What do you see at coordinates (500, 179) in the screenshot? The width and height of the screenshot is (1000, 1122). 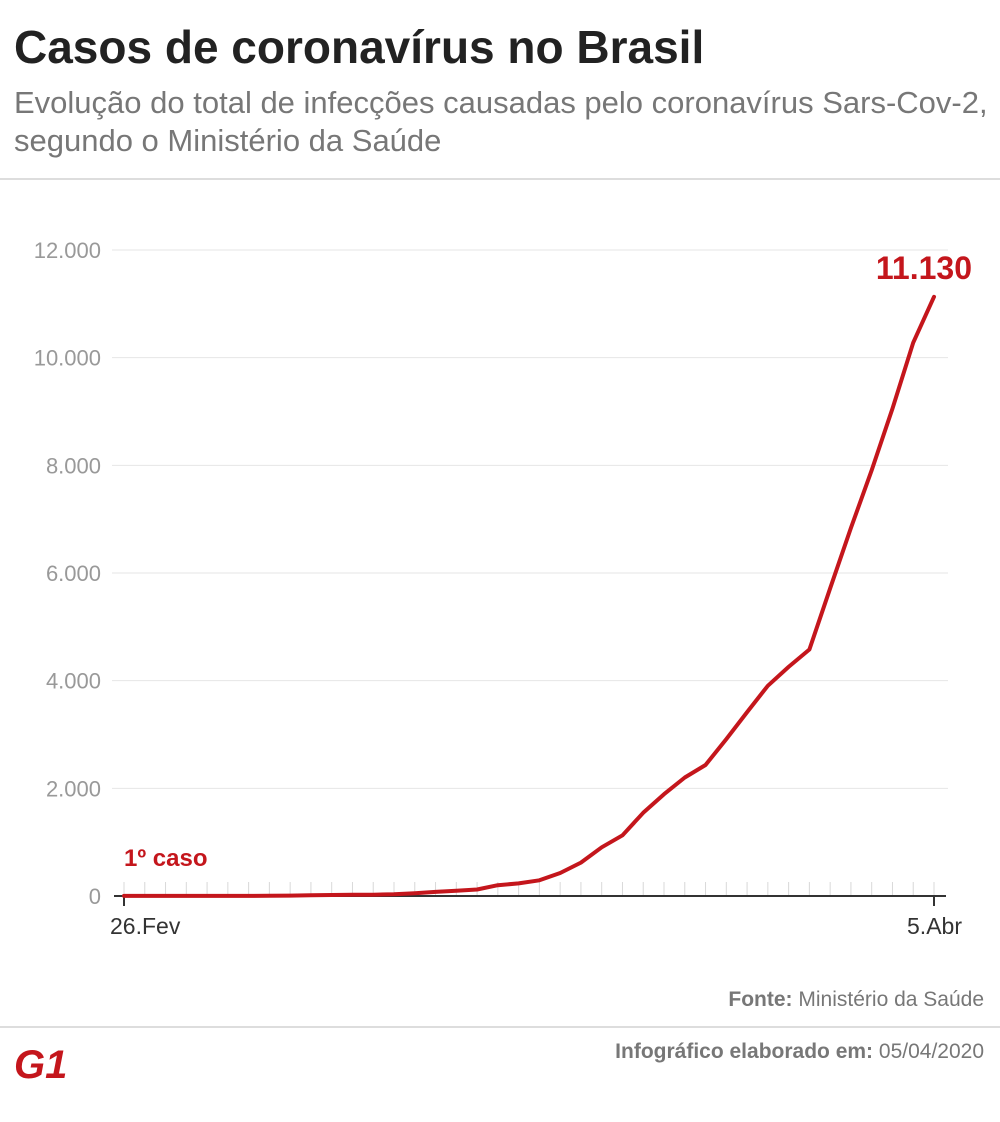 I see `top-divider` at bounding box center [500, 179].